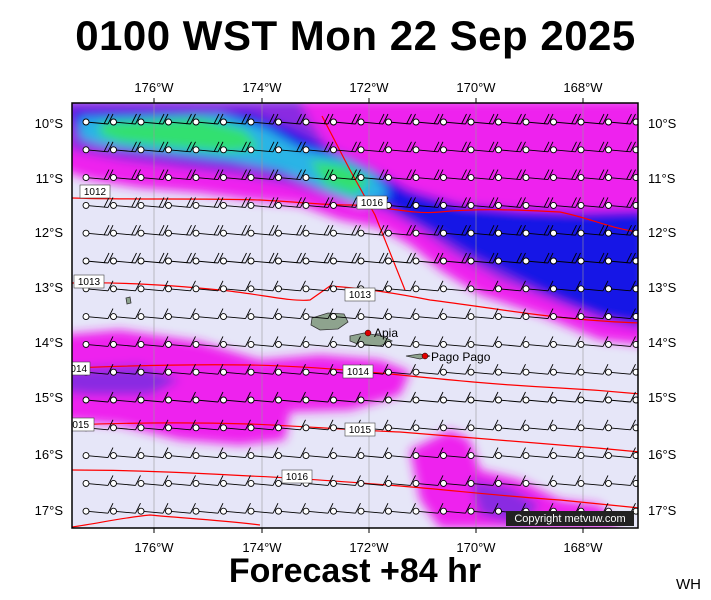 The image size is (711, 600). What do you see at coordinates (49, 123) in the screenshot?
I see `lat-label: 10°S` at bounding box center [49, 123].